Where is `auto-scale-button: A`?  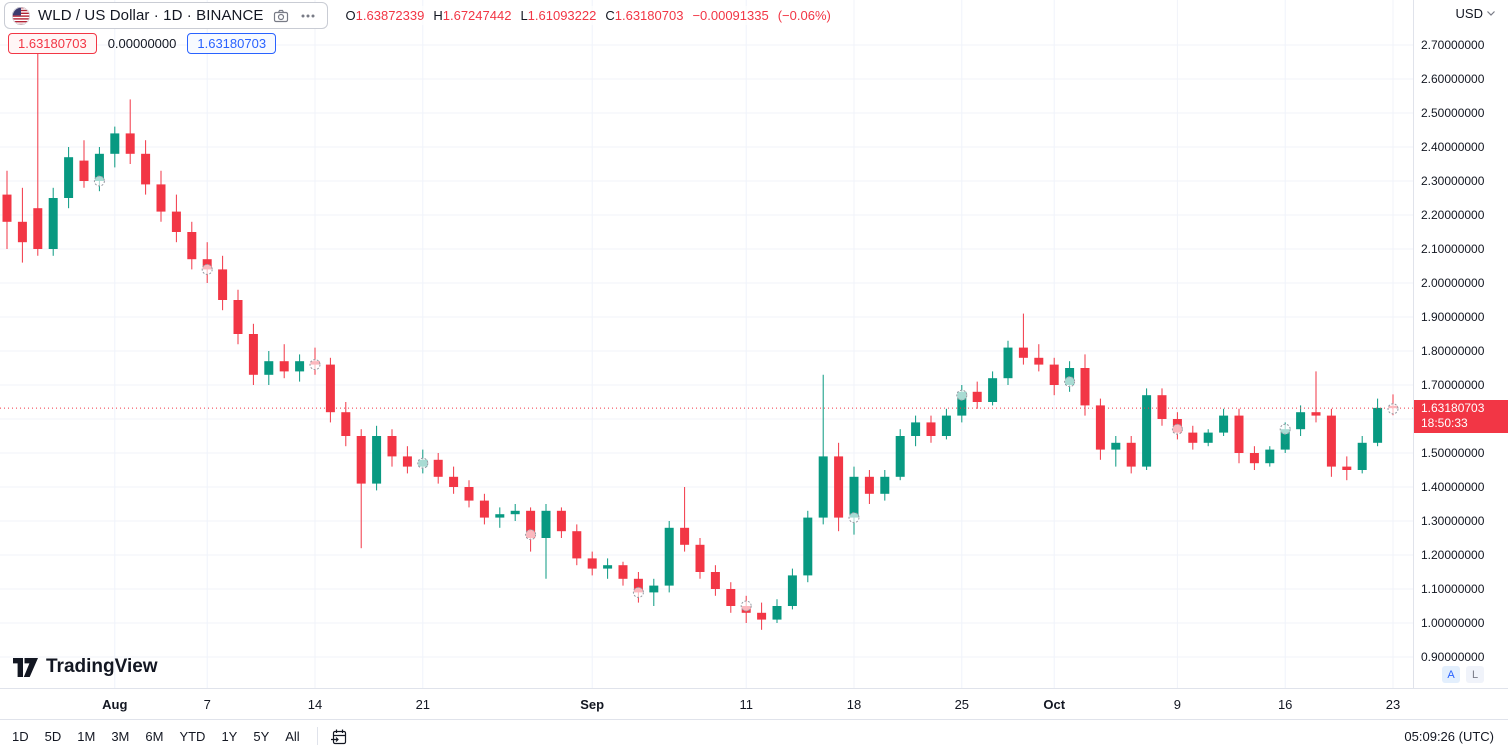 auto-scale-button: A is located at coordinates (1451, 674).